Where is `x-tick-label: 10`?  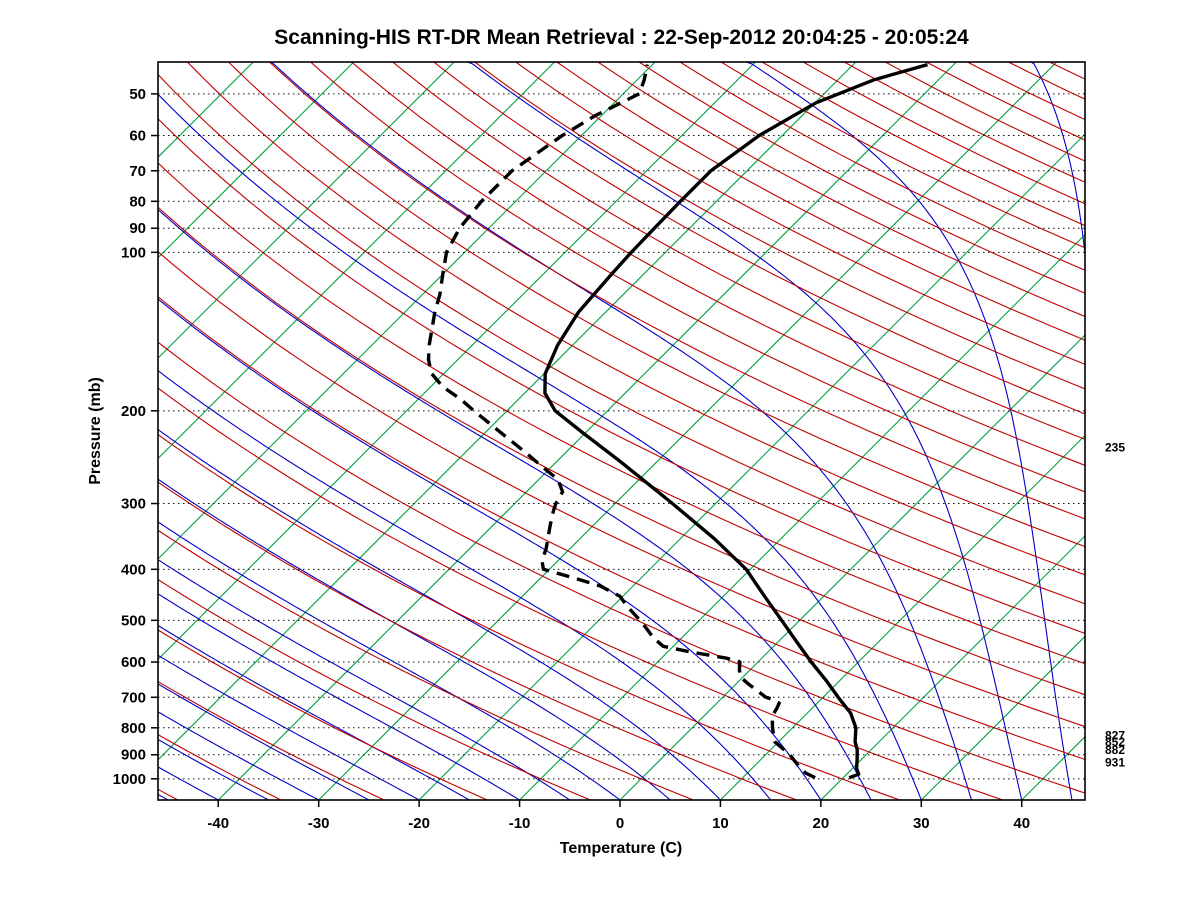 x-tick-label: 10 is located at coordinates (720, 823).